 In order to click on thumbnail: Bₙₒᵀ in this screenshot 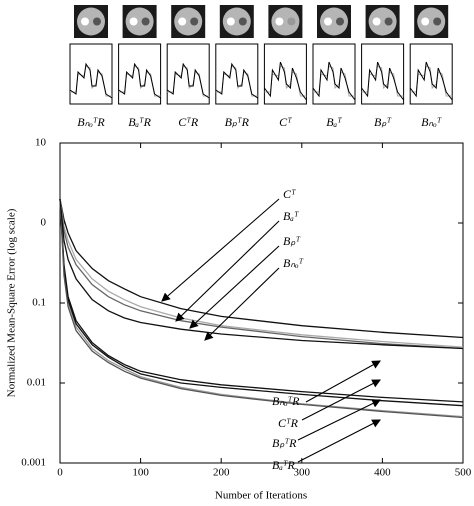, I will do `click(431, 67)`.